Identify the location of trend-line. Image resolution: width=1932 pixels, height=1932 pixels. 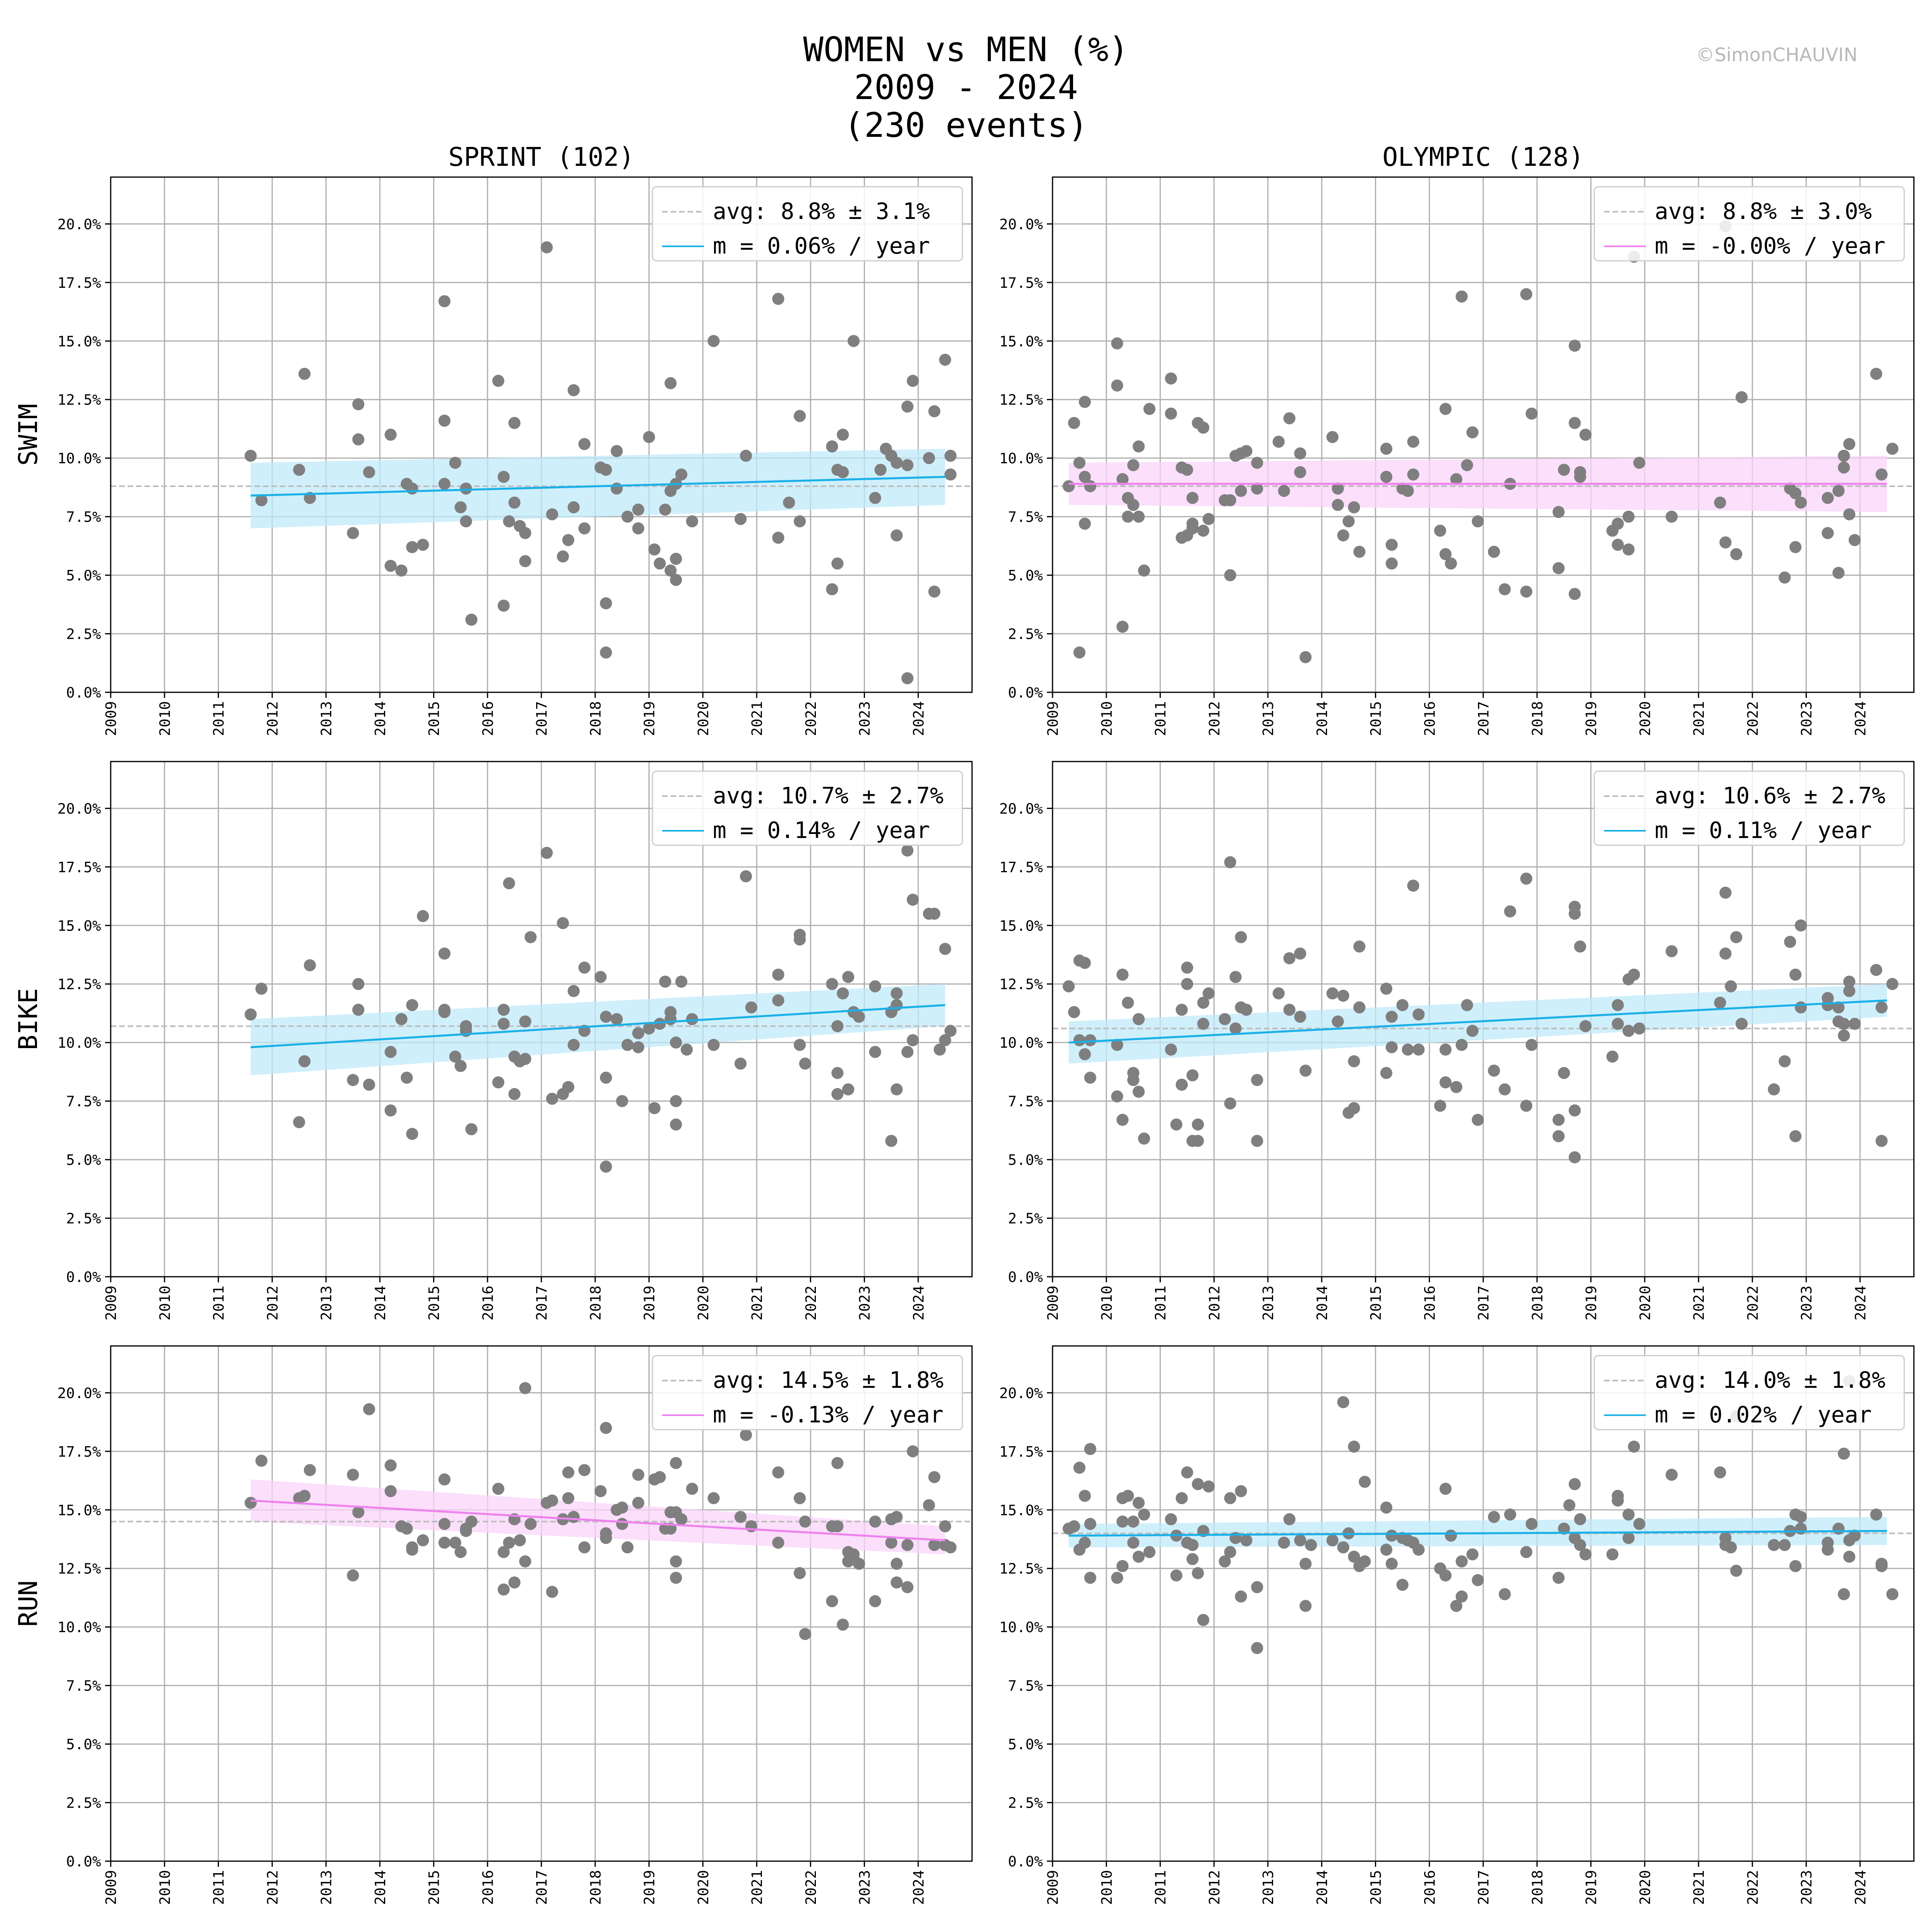
(597, 486).